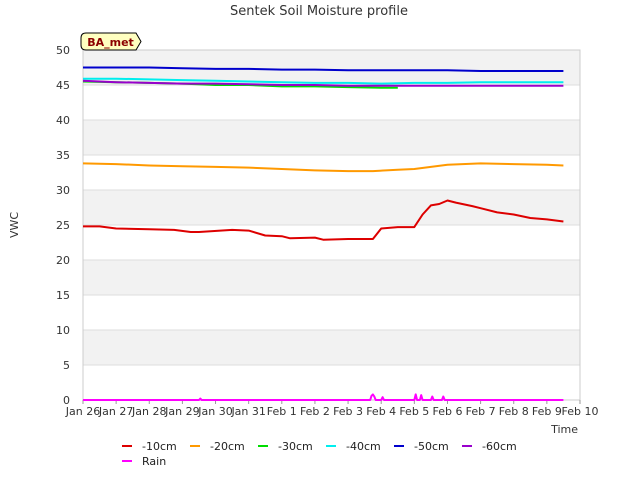 The width and height of the screenshot is (640, 480). I want to click on x-tick-label: Jan 28, so click(148, 411).